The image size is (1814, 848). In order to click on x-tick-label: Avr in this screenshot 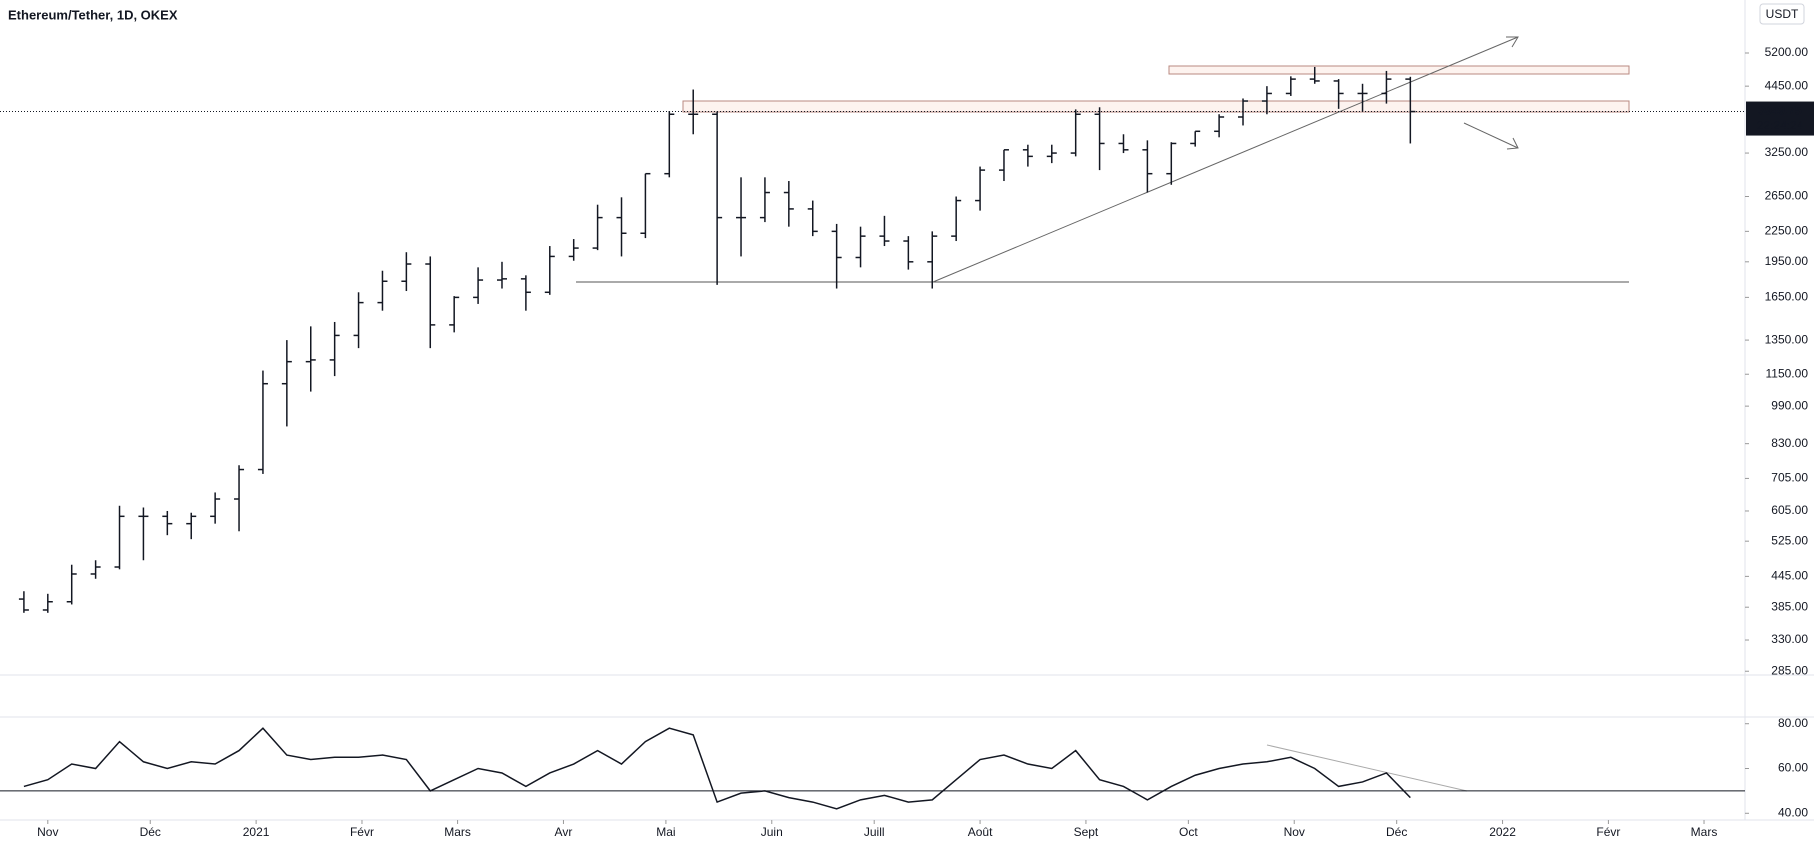, I will do `click(564, 832)`.